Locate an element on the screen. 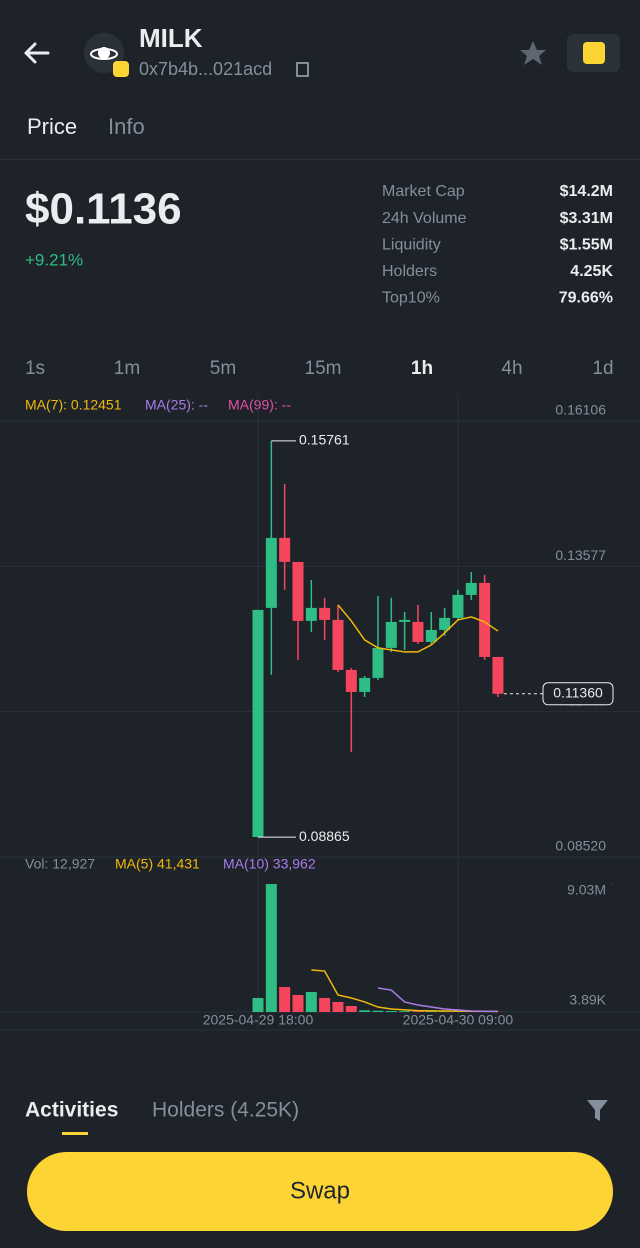 Image resolution: width=640 pixels, height=1248 pixels. chain-icon is located at coordinates (121, 69).